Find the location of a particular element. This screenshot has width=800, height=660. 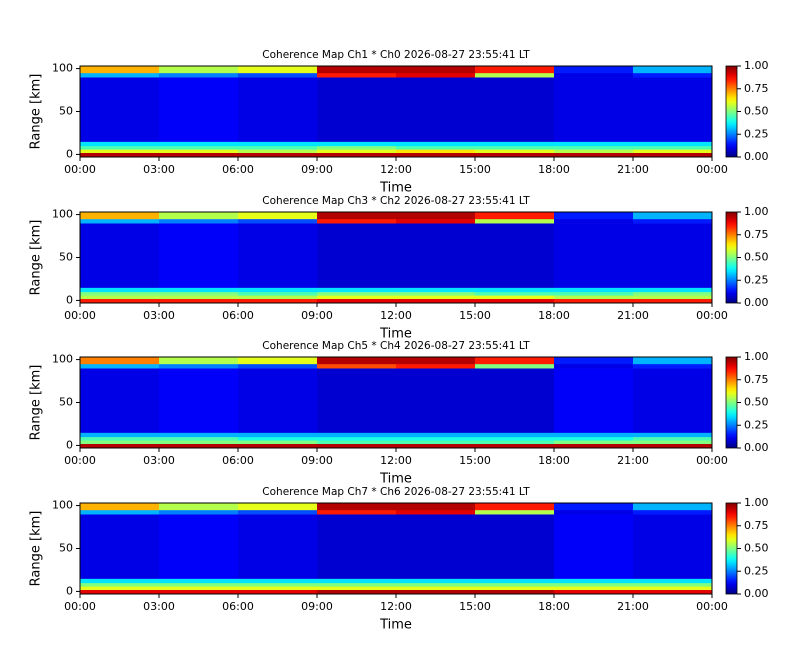

x-tick-label: 18:00 is located at coordinates (554, 169).